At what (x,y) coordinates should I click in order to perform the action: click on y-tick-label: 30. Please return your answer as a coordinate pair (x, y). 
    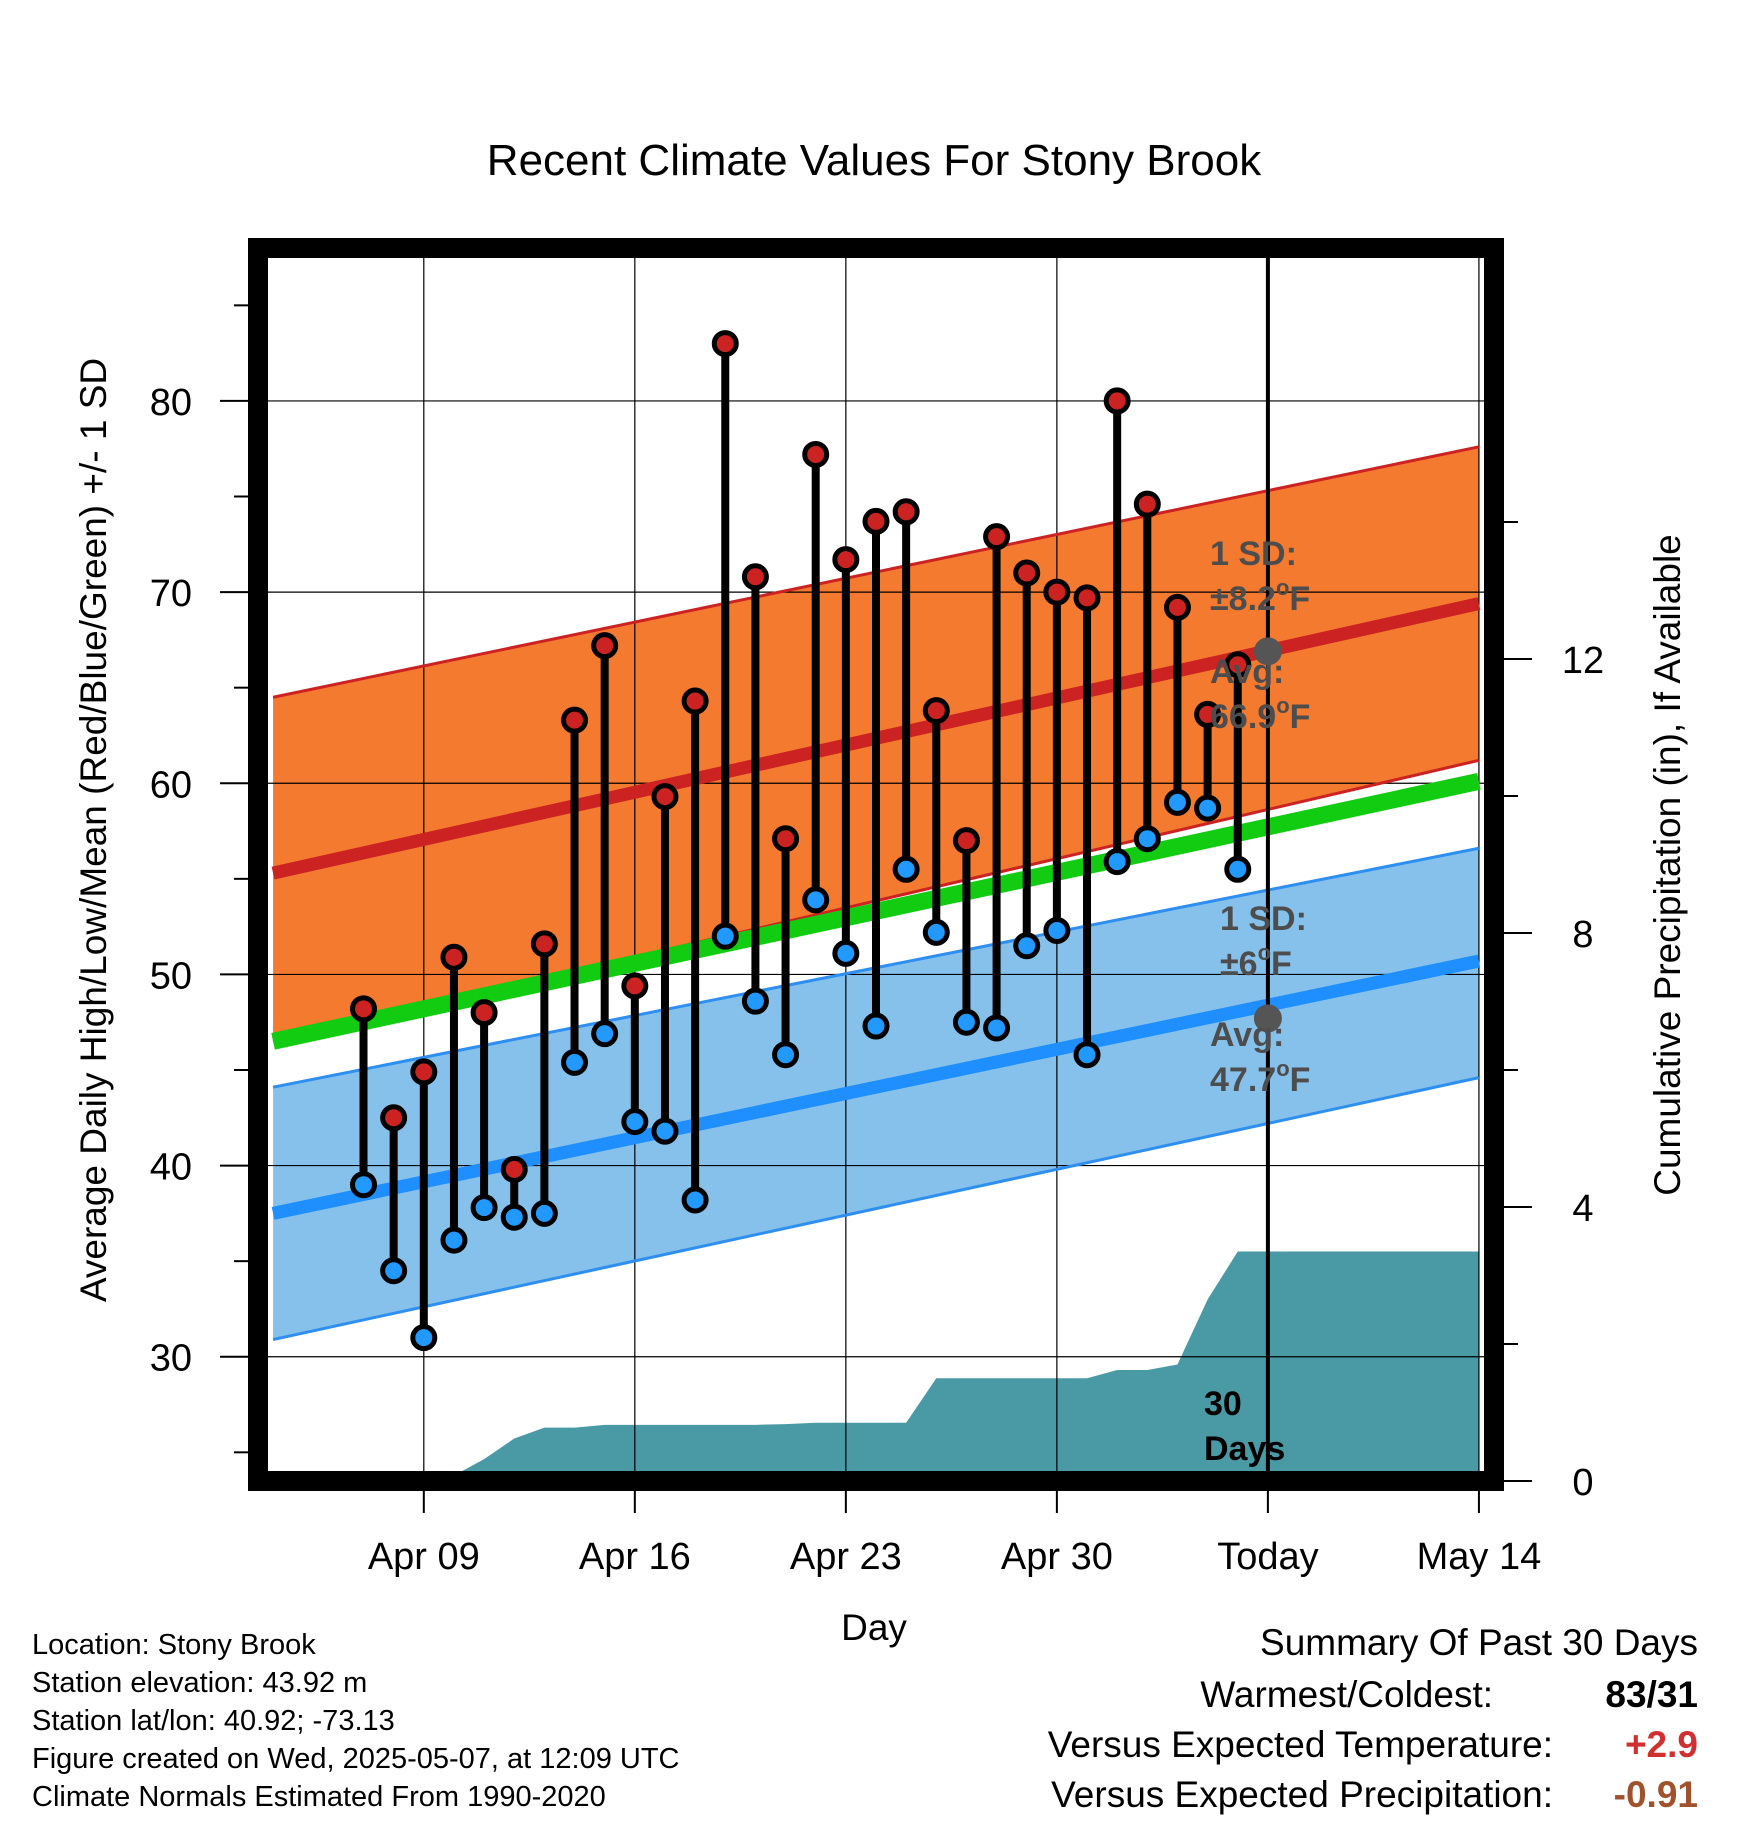
    Looking at the image, I should click on (171, 1359).